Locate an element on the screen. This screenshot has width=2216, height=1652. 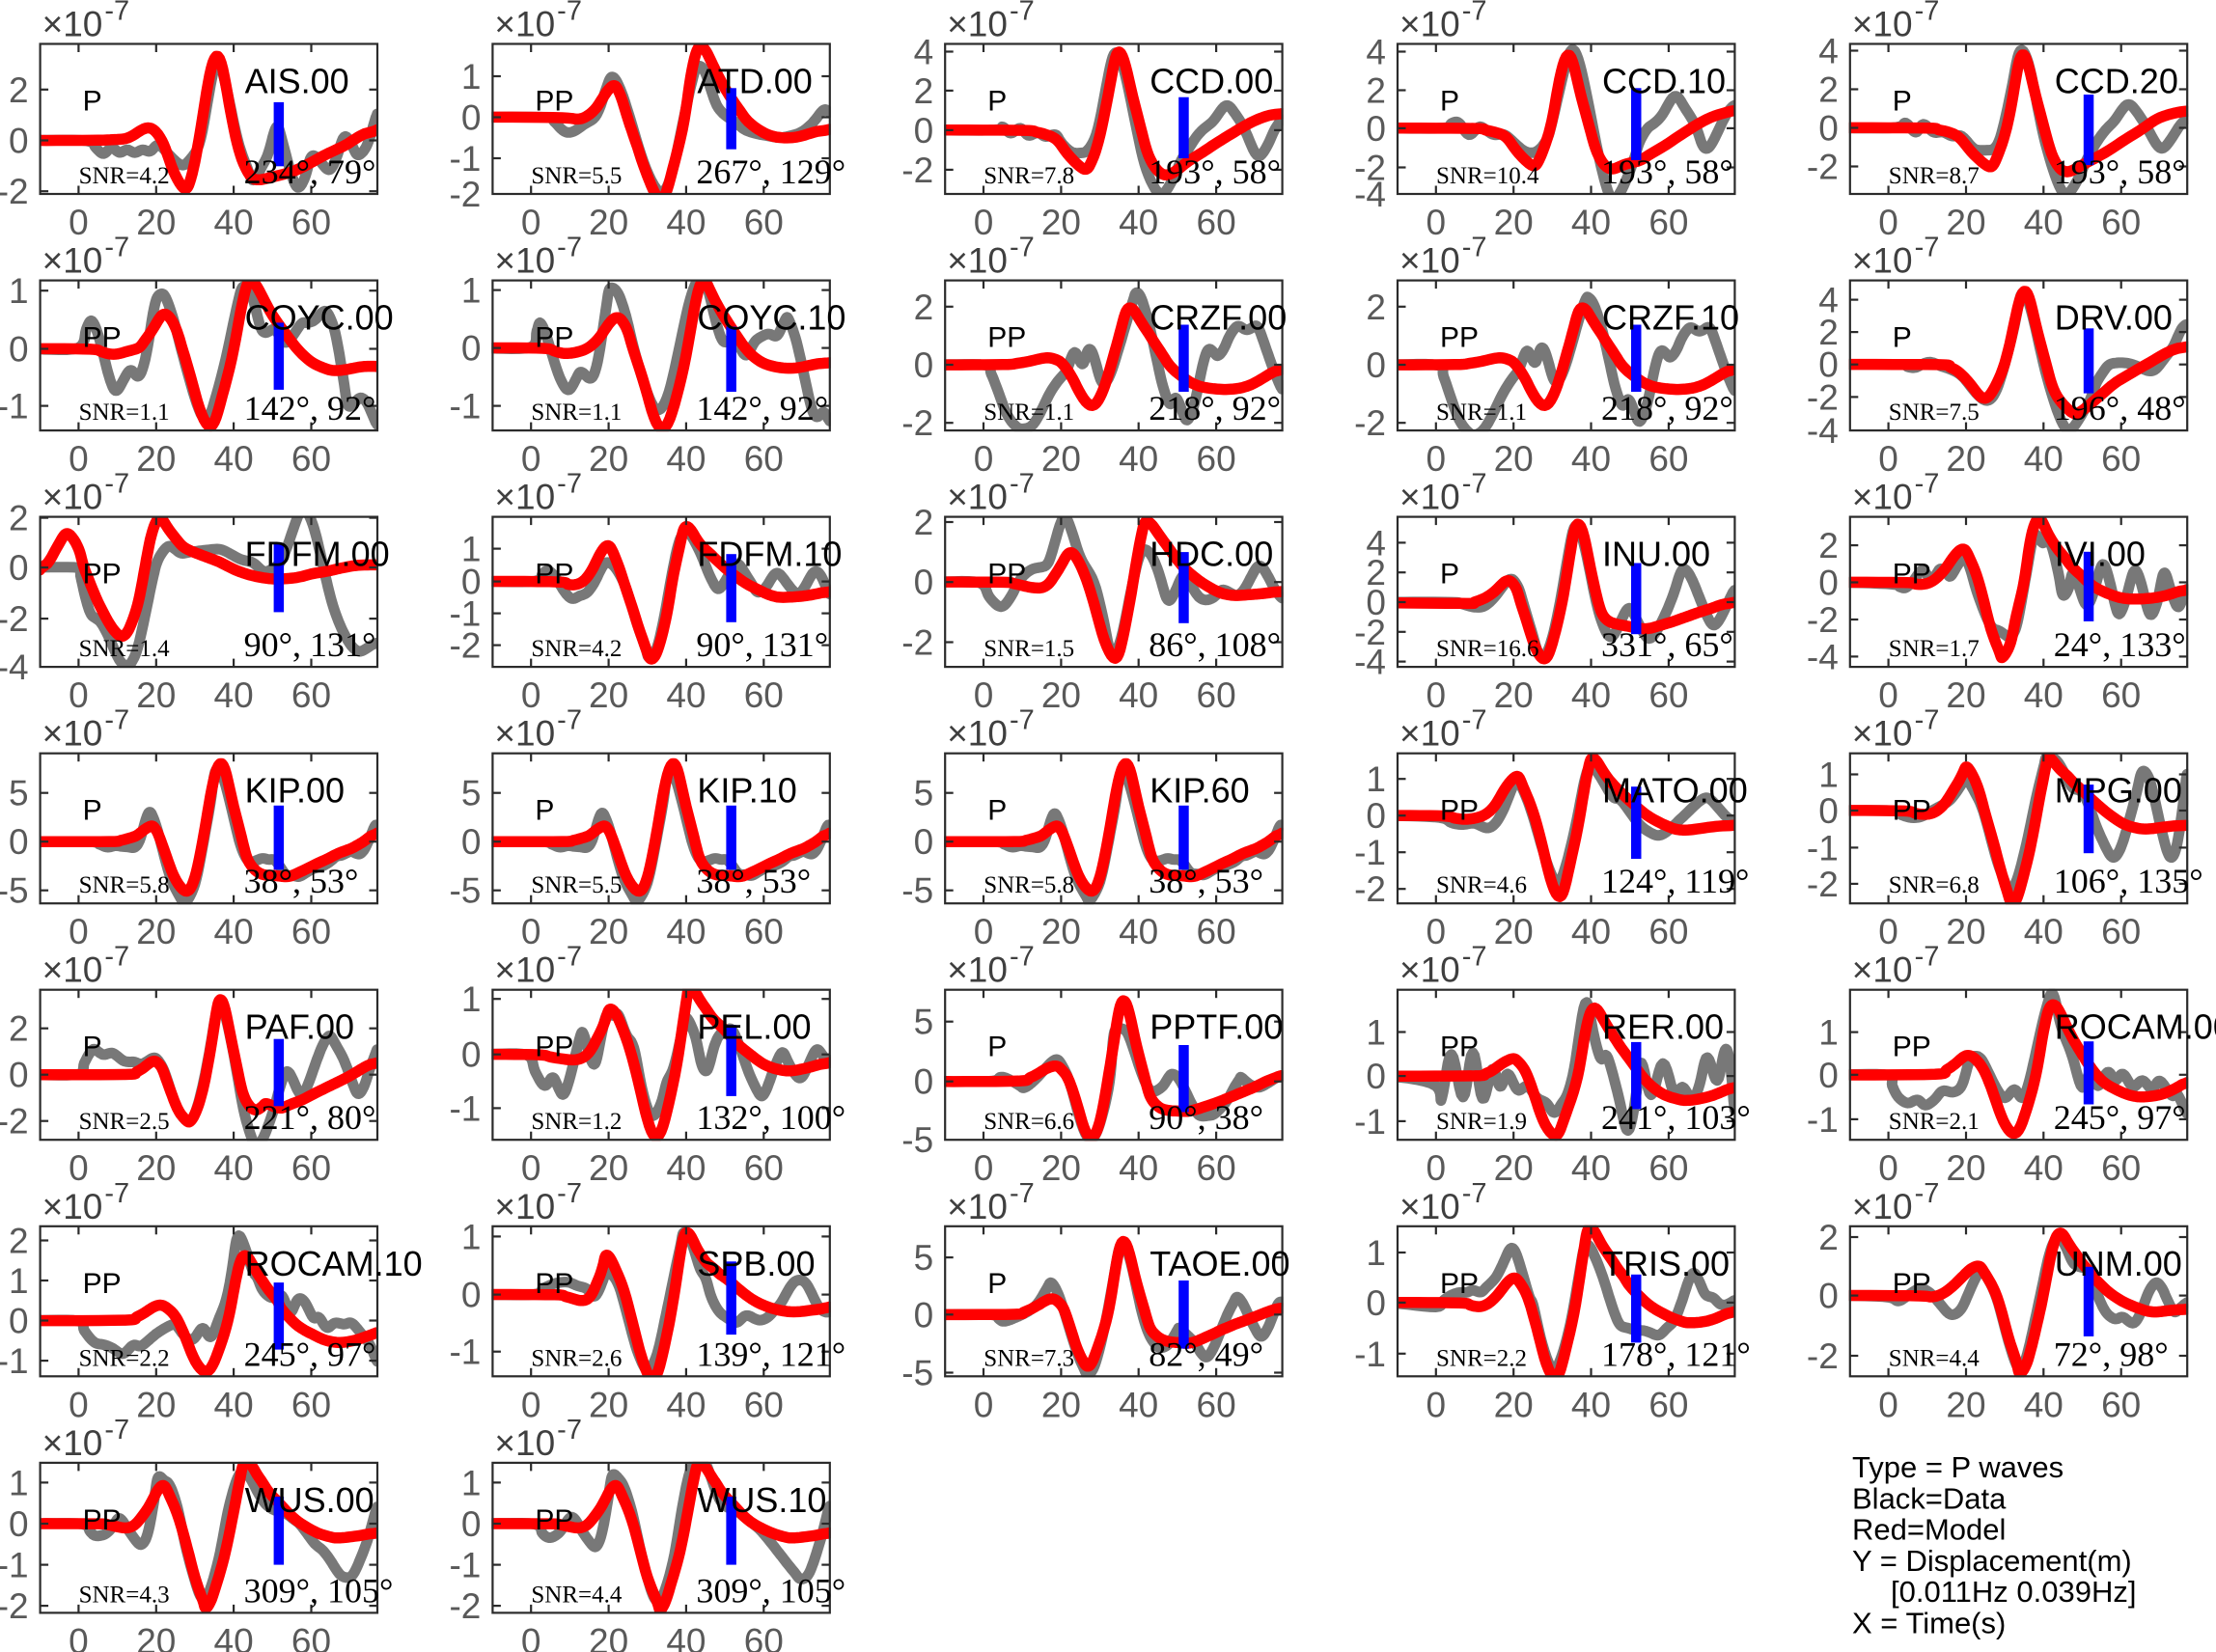
svg-text: SNR=1.4 is located at coordinates (125, 649).